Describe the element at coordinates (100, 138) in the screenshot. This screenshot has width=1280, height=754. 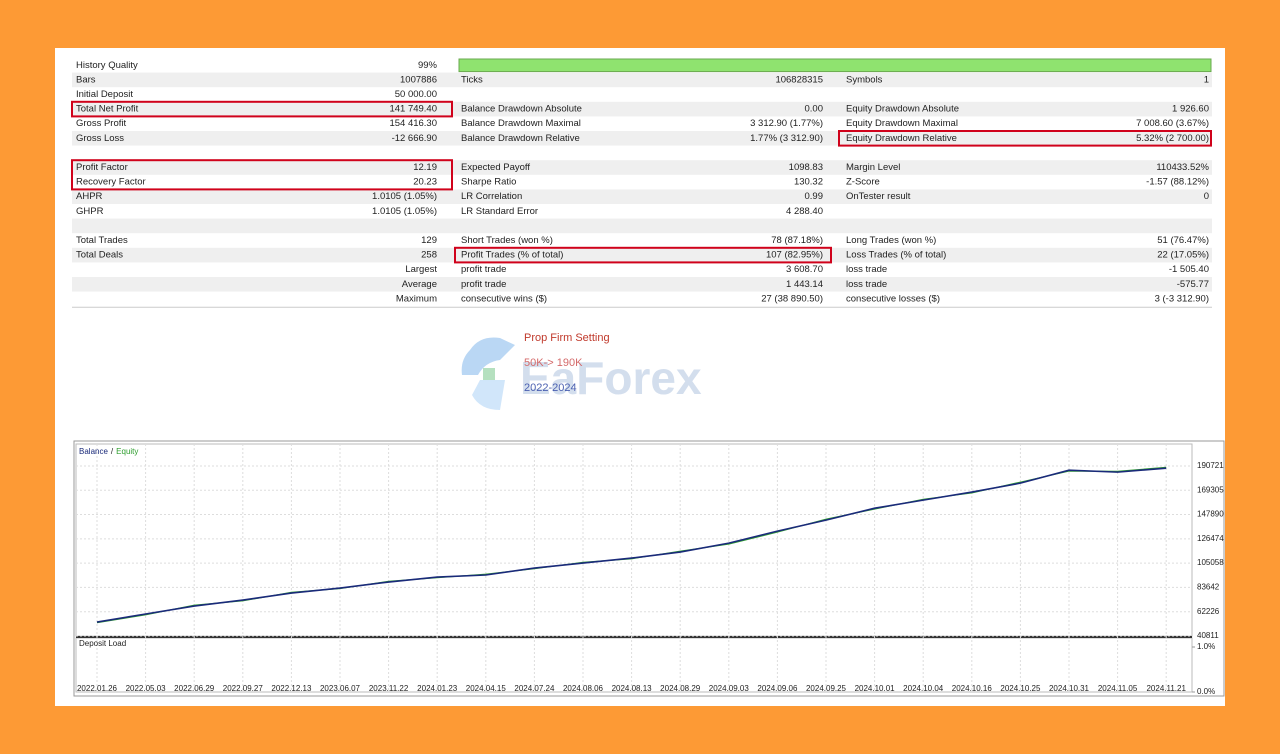
I see `row-label: Gross Loss` at that location.